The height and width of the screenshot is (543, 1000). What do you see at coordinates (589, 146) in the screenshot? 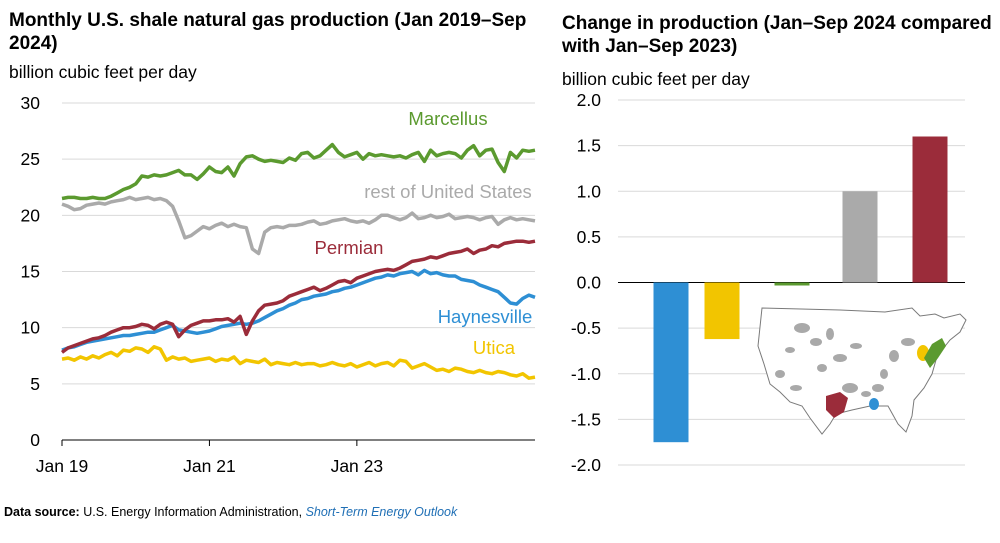
I see `y-tick-1-5: 1.5` at bounding box center [589, 146].